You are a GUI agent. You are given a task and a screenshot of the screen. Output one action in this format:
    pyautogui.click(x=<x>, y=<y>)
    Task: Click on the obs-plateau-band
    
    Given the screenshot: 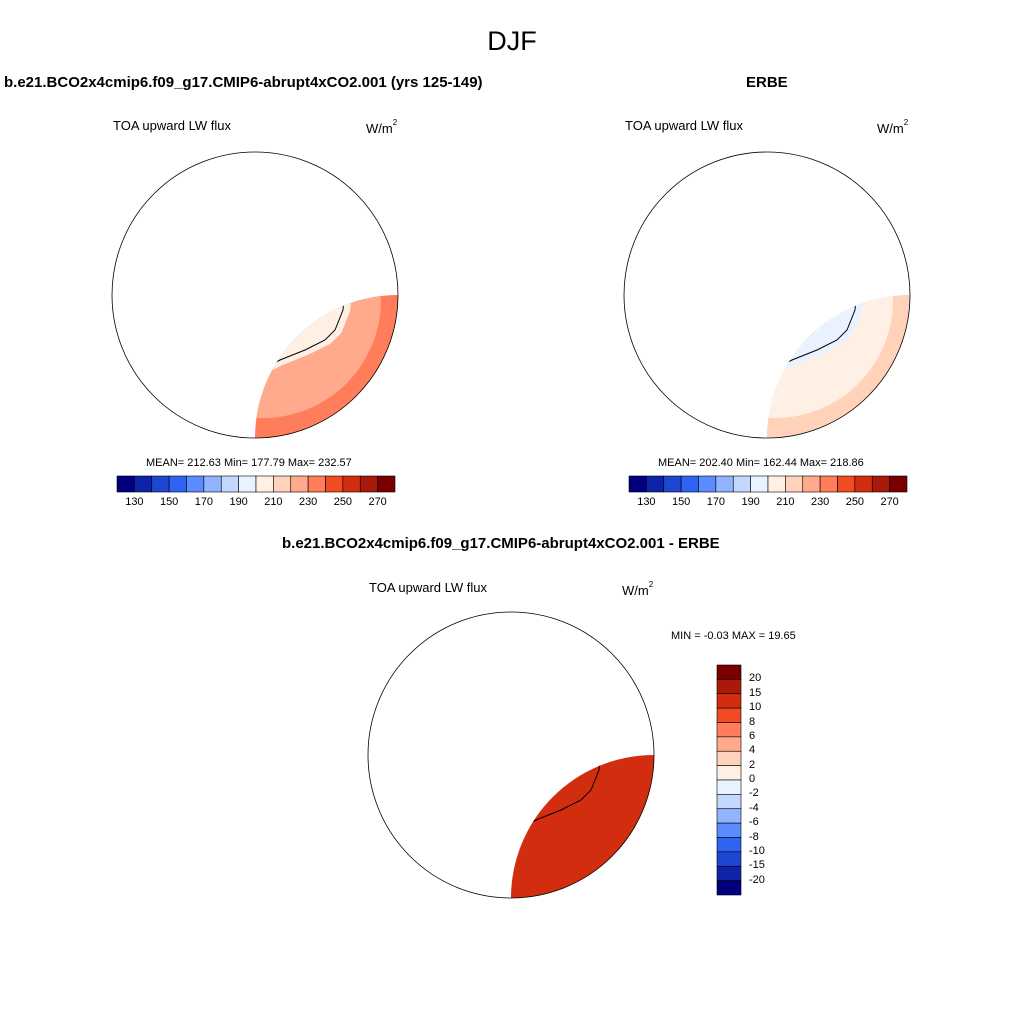 What is the action you would take?
    pyautogui.click(x=801, y=322)
    